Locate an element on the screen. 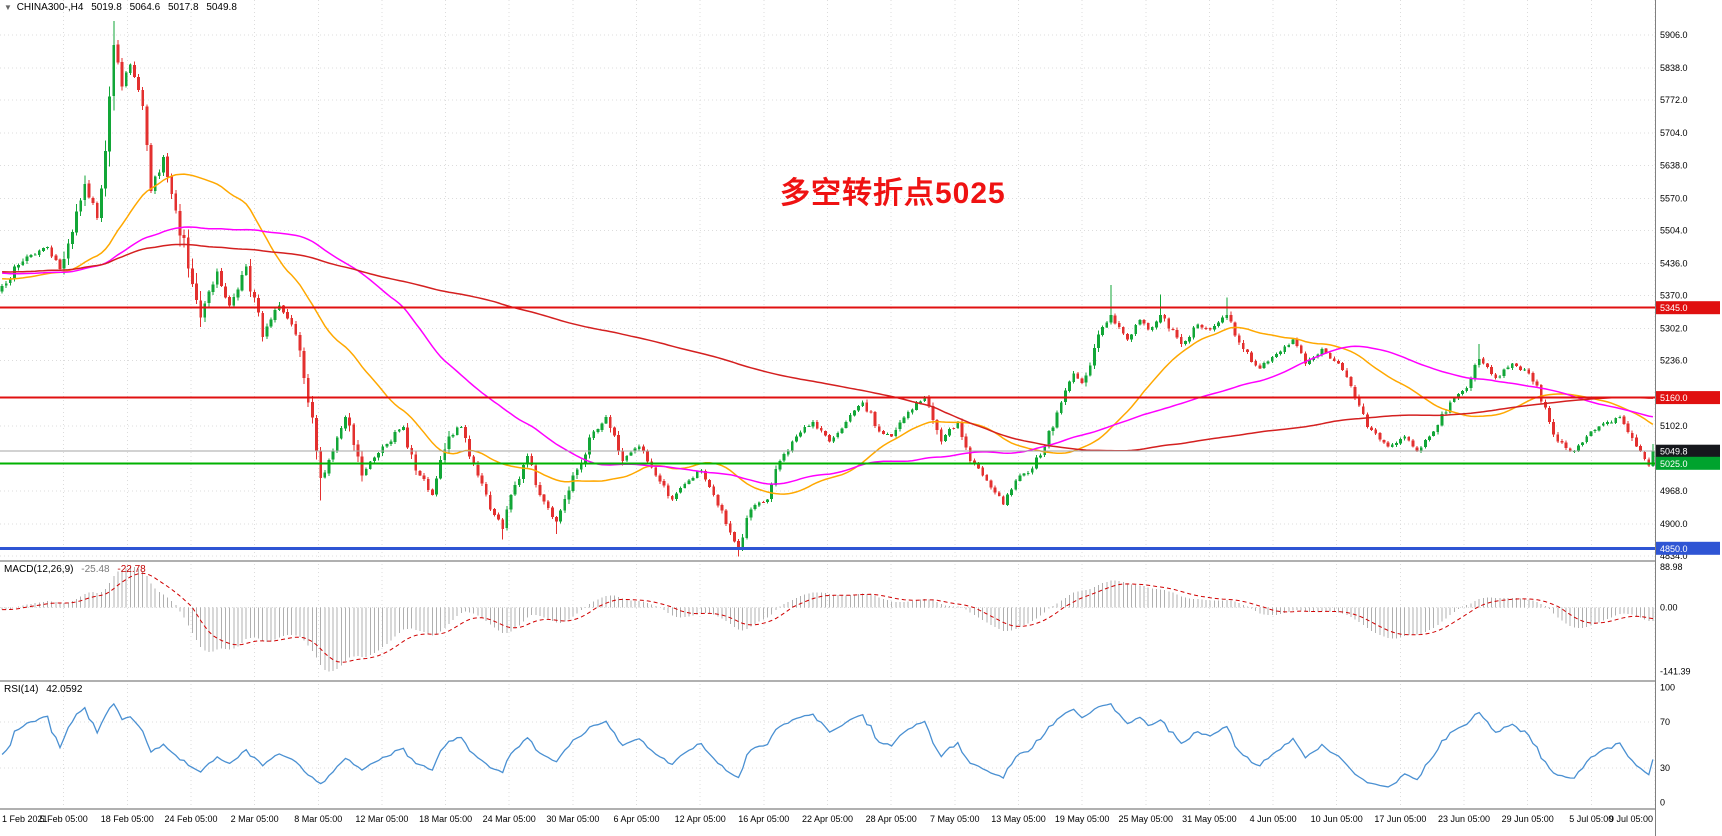  macd-indicator-label: MACD(12,26,9) -25.48 -22.78 is located at coordinates (77, 569).